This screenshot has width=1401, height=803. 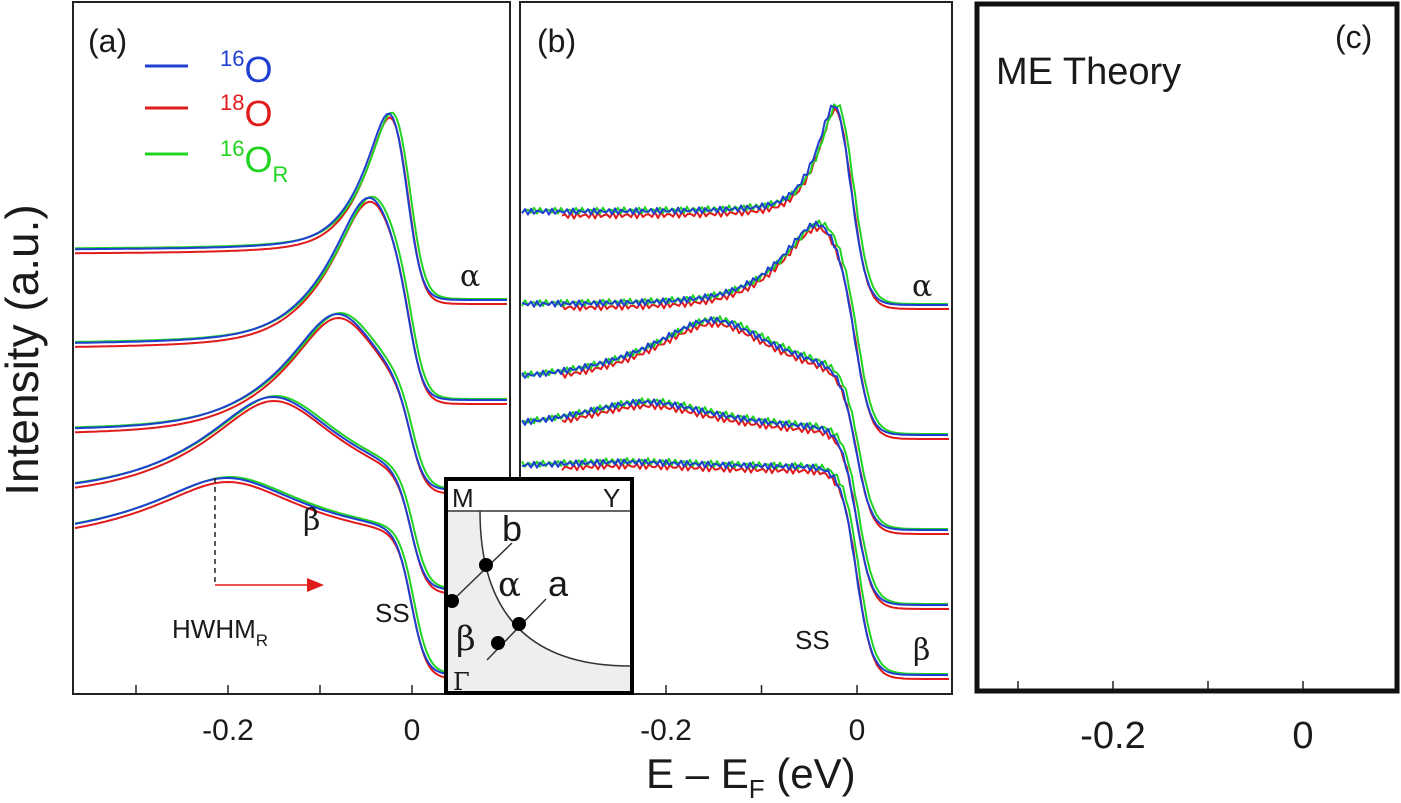 What do you see at coordinates (857, 730) in the screenshot?
I see `tick-label-b-0: 0` at bounding box center [857, 730].